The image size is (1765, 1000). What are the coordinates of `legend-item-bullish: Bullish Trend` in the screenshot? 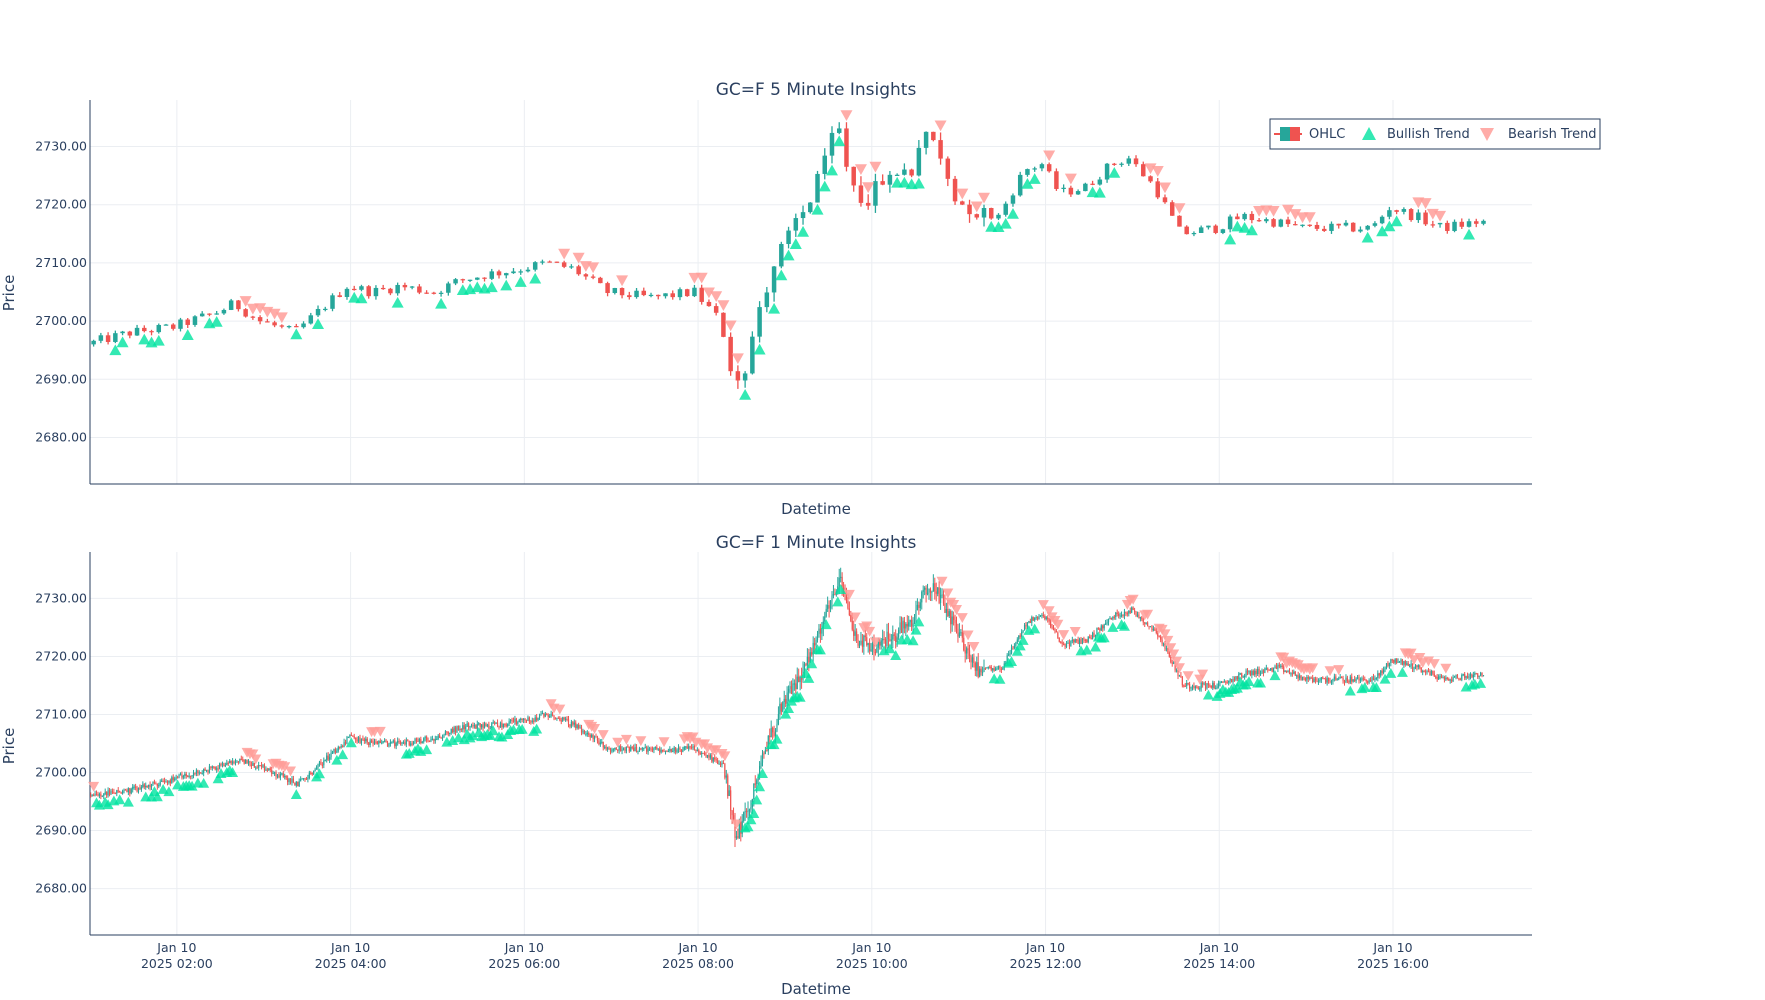 It's located at (1416, 134).